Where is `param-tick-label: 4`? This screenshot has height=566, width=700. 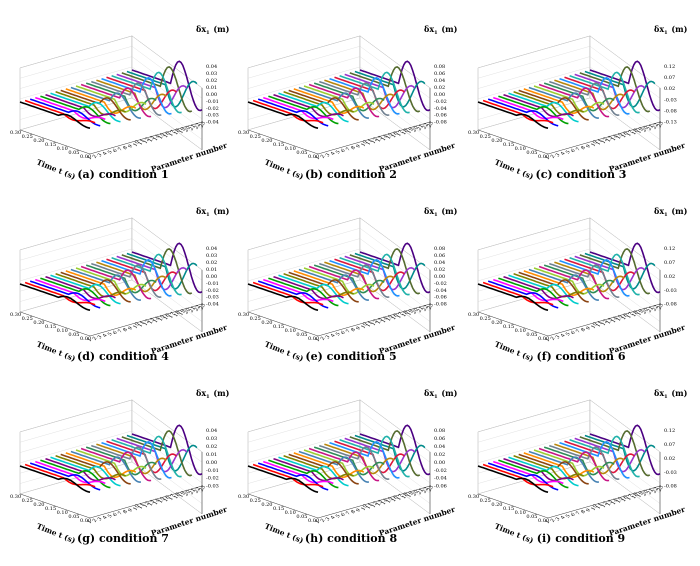 param-tick-label: 4 is located at coordinates (563, 154).